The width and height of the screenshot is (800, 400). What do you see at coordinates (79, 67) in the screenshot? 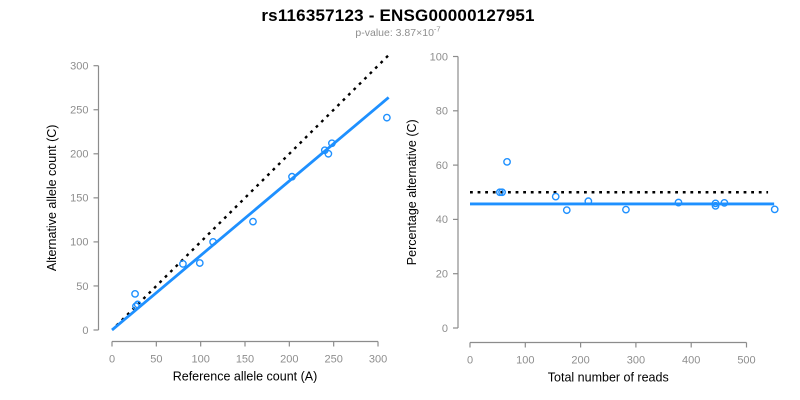
I see `y-tick-label: 300` at bounding box center [79, 67].